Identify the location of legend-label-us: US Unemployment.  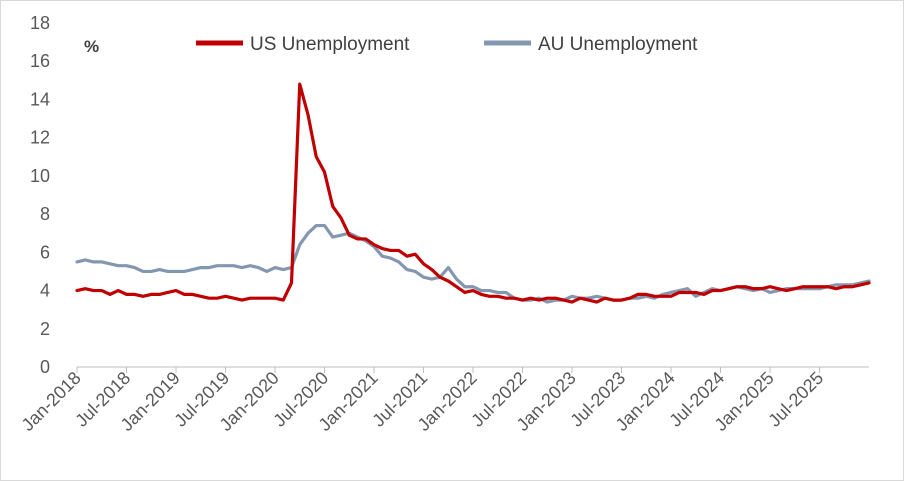
(330, 44).